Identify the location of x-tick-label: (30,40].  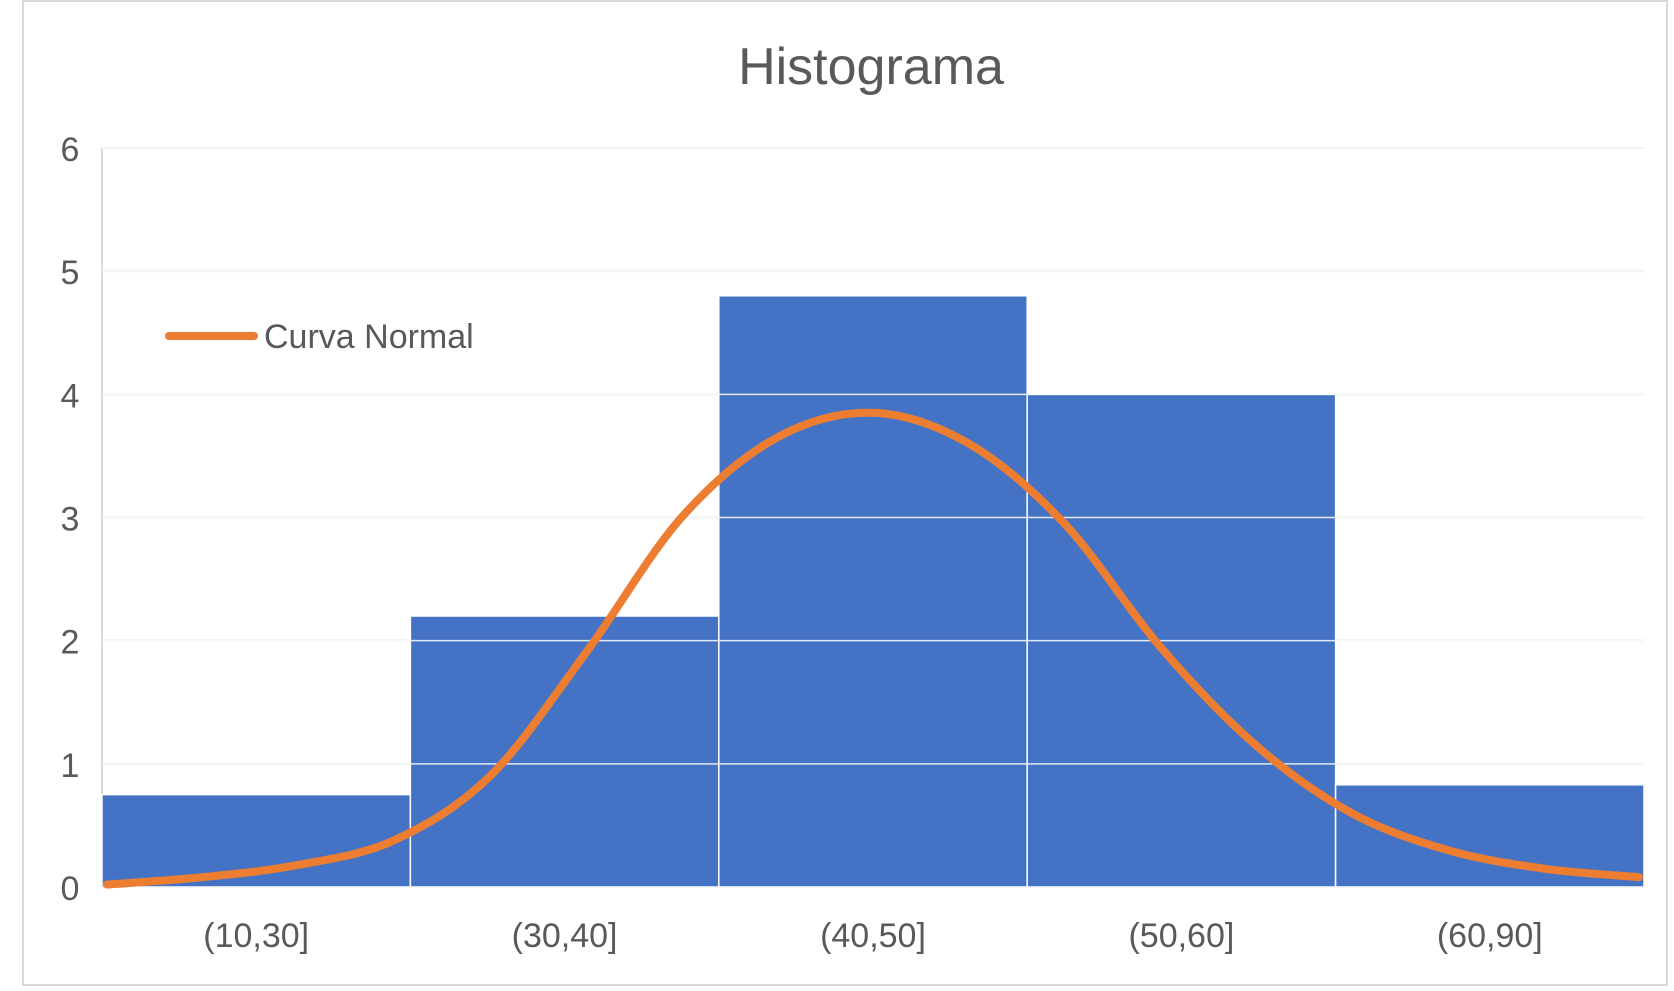
(565, 936).